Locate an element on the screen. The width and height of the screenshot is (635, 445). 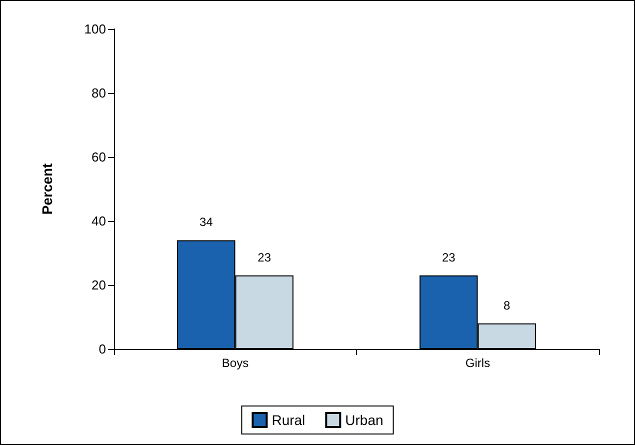
data-label: 8 is located at coordinates (507, 305).